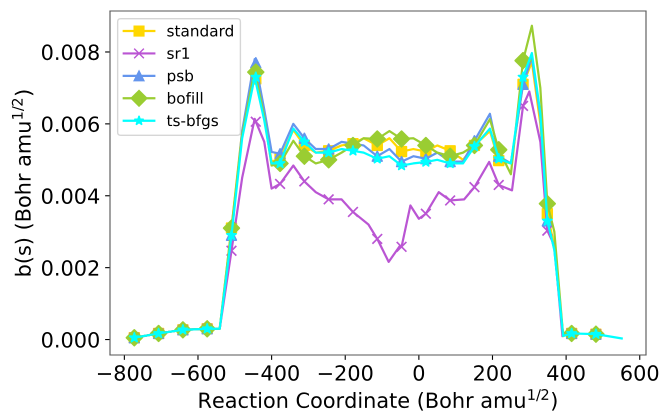  Describe the element at coordinates (125, 373) in the screenshot. I see `x-tick-label: −800` at that location.